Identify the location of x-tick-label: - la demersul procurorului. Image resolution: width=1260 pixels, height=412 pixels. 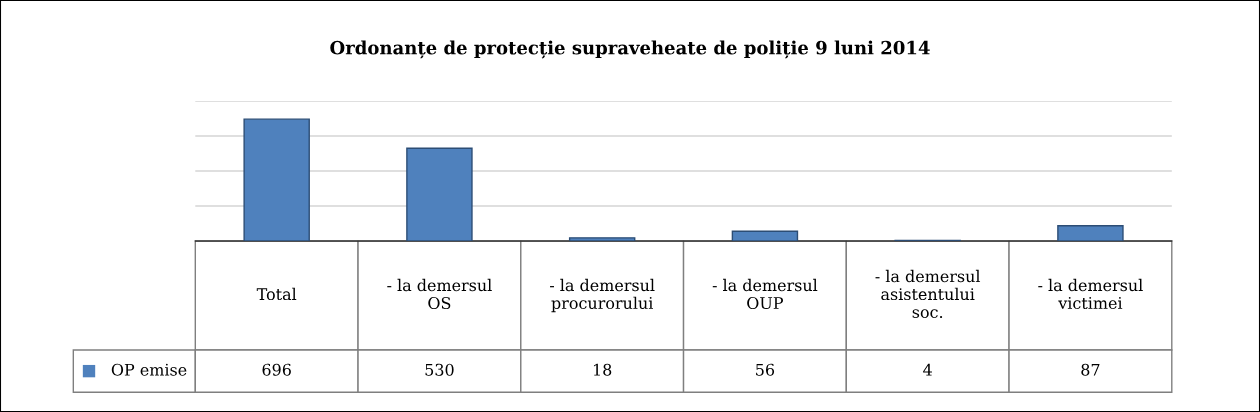
(602, 295).